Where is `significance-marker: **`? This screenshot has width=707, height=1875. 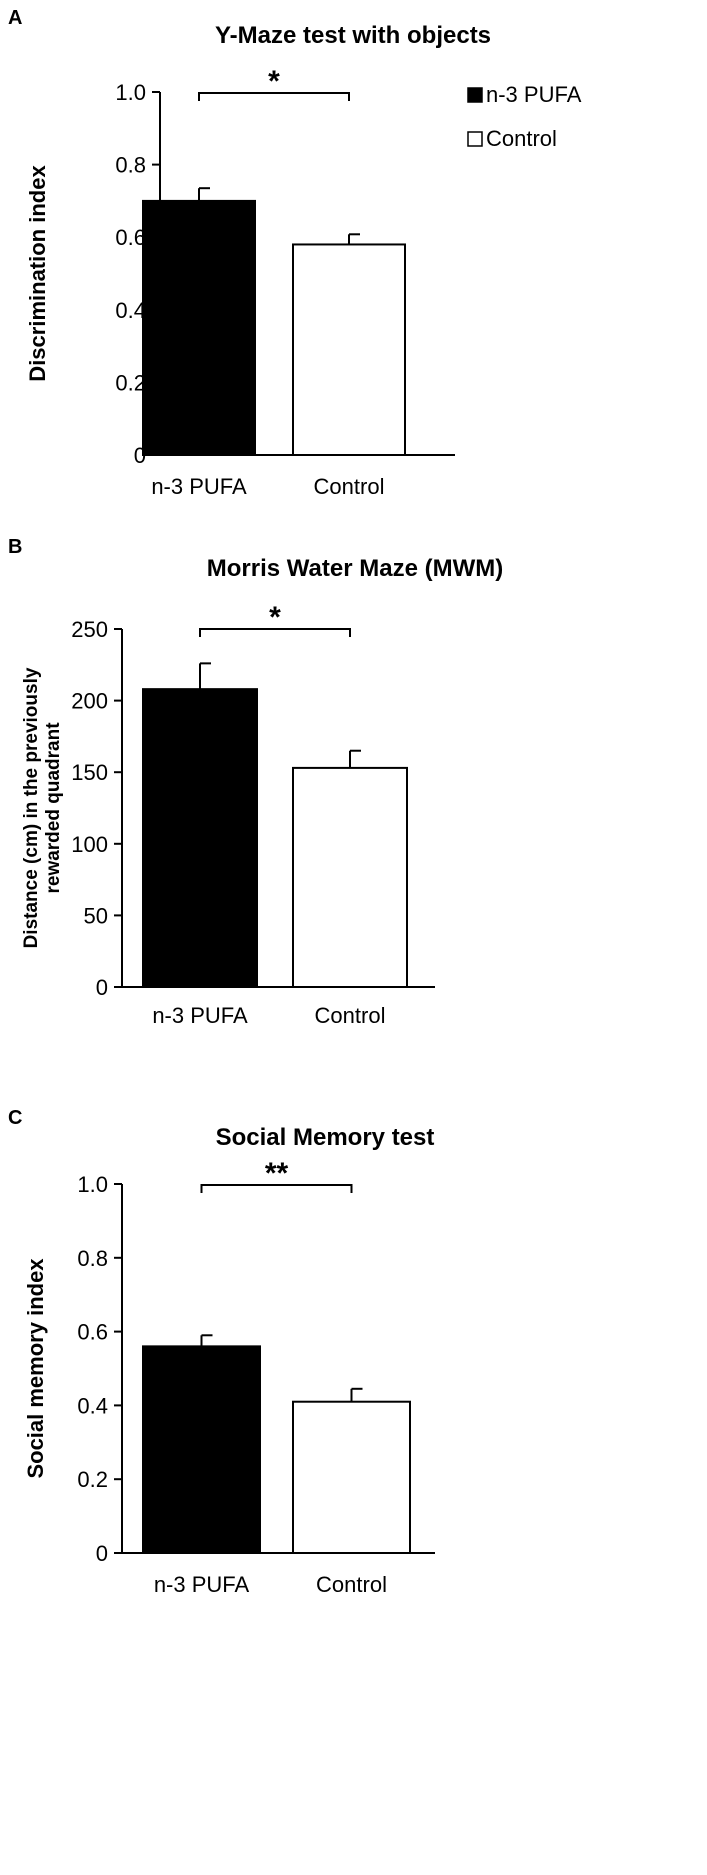
significance-marker: ** is located at coordinates (277, 1173).